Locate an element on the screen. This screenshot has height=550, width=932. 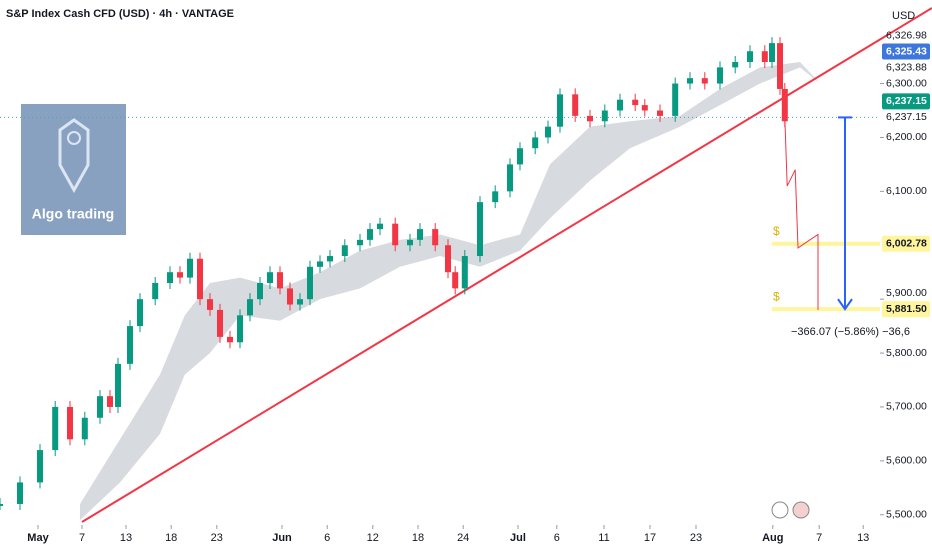
y-tick-label: 6,323.88 is located at coordinates (906, 67).